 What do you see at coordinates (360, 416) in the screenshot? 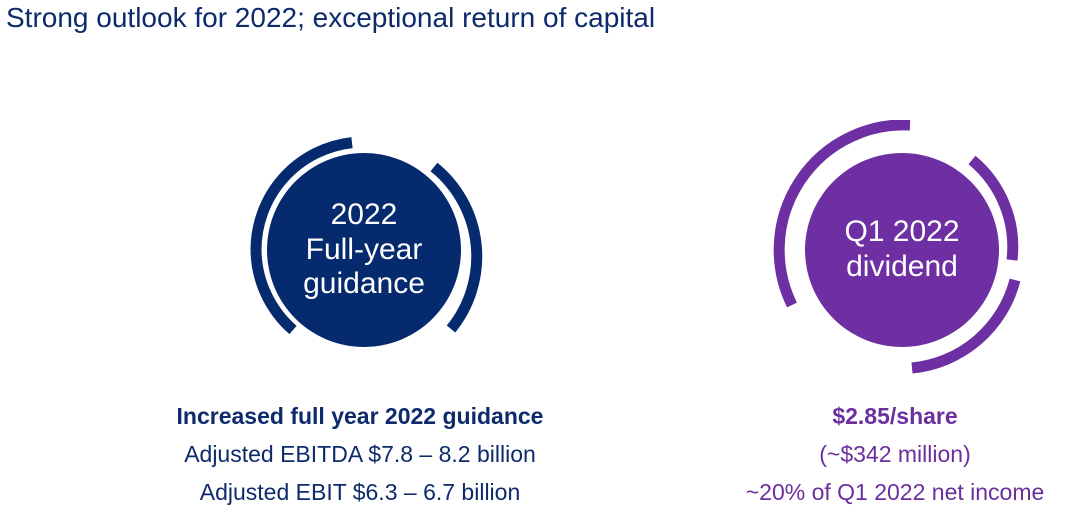
I see `guidance-heading: Increased full year 2022 guidance` at bounding box center [360, 416].